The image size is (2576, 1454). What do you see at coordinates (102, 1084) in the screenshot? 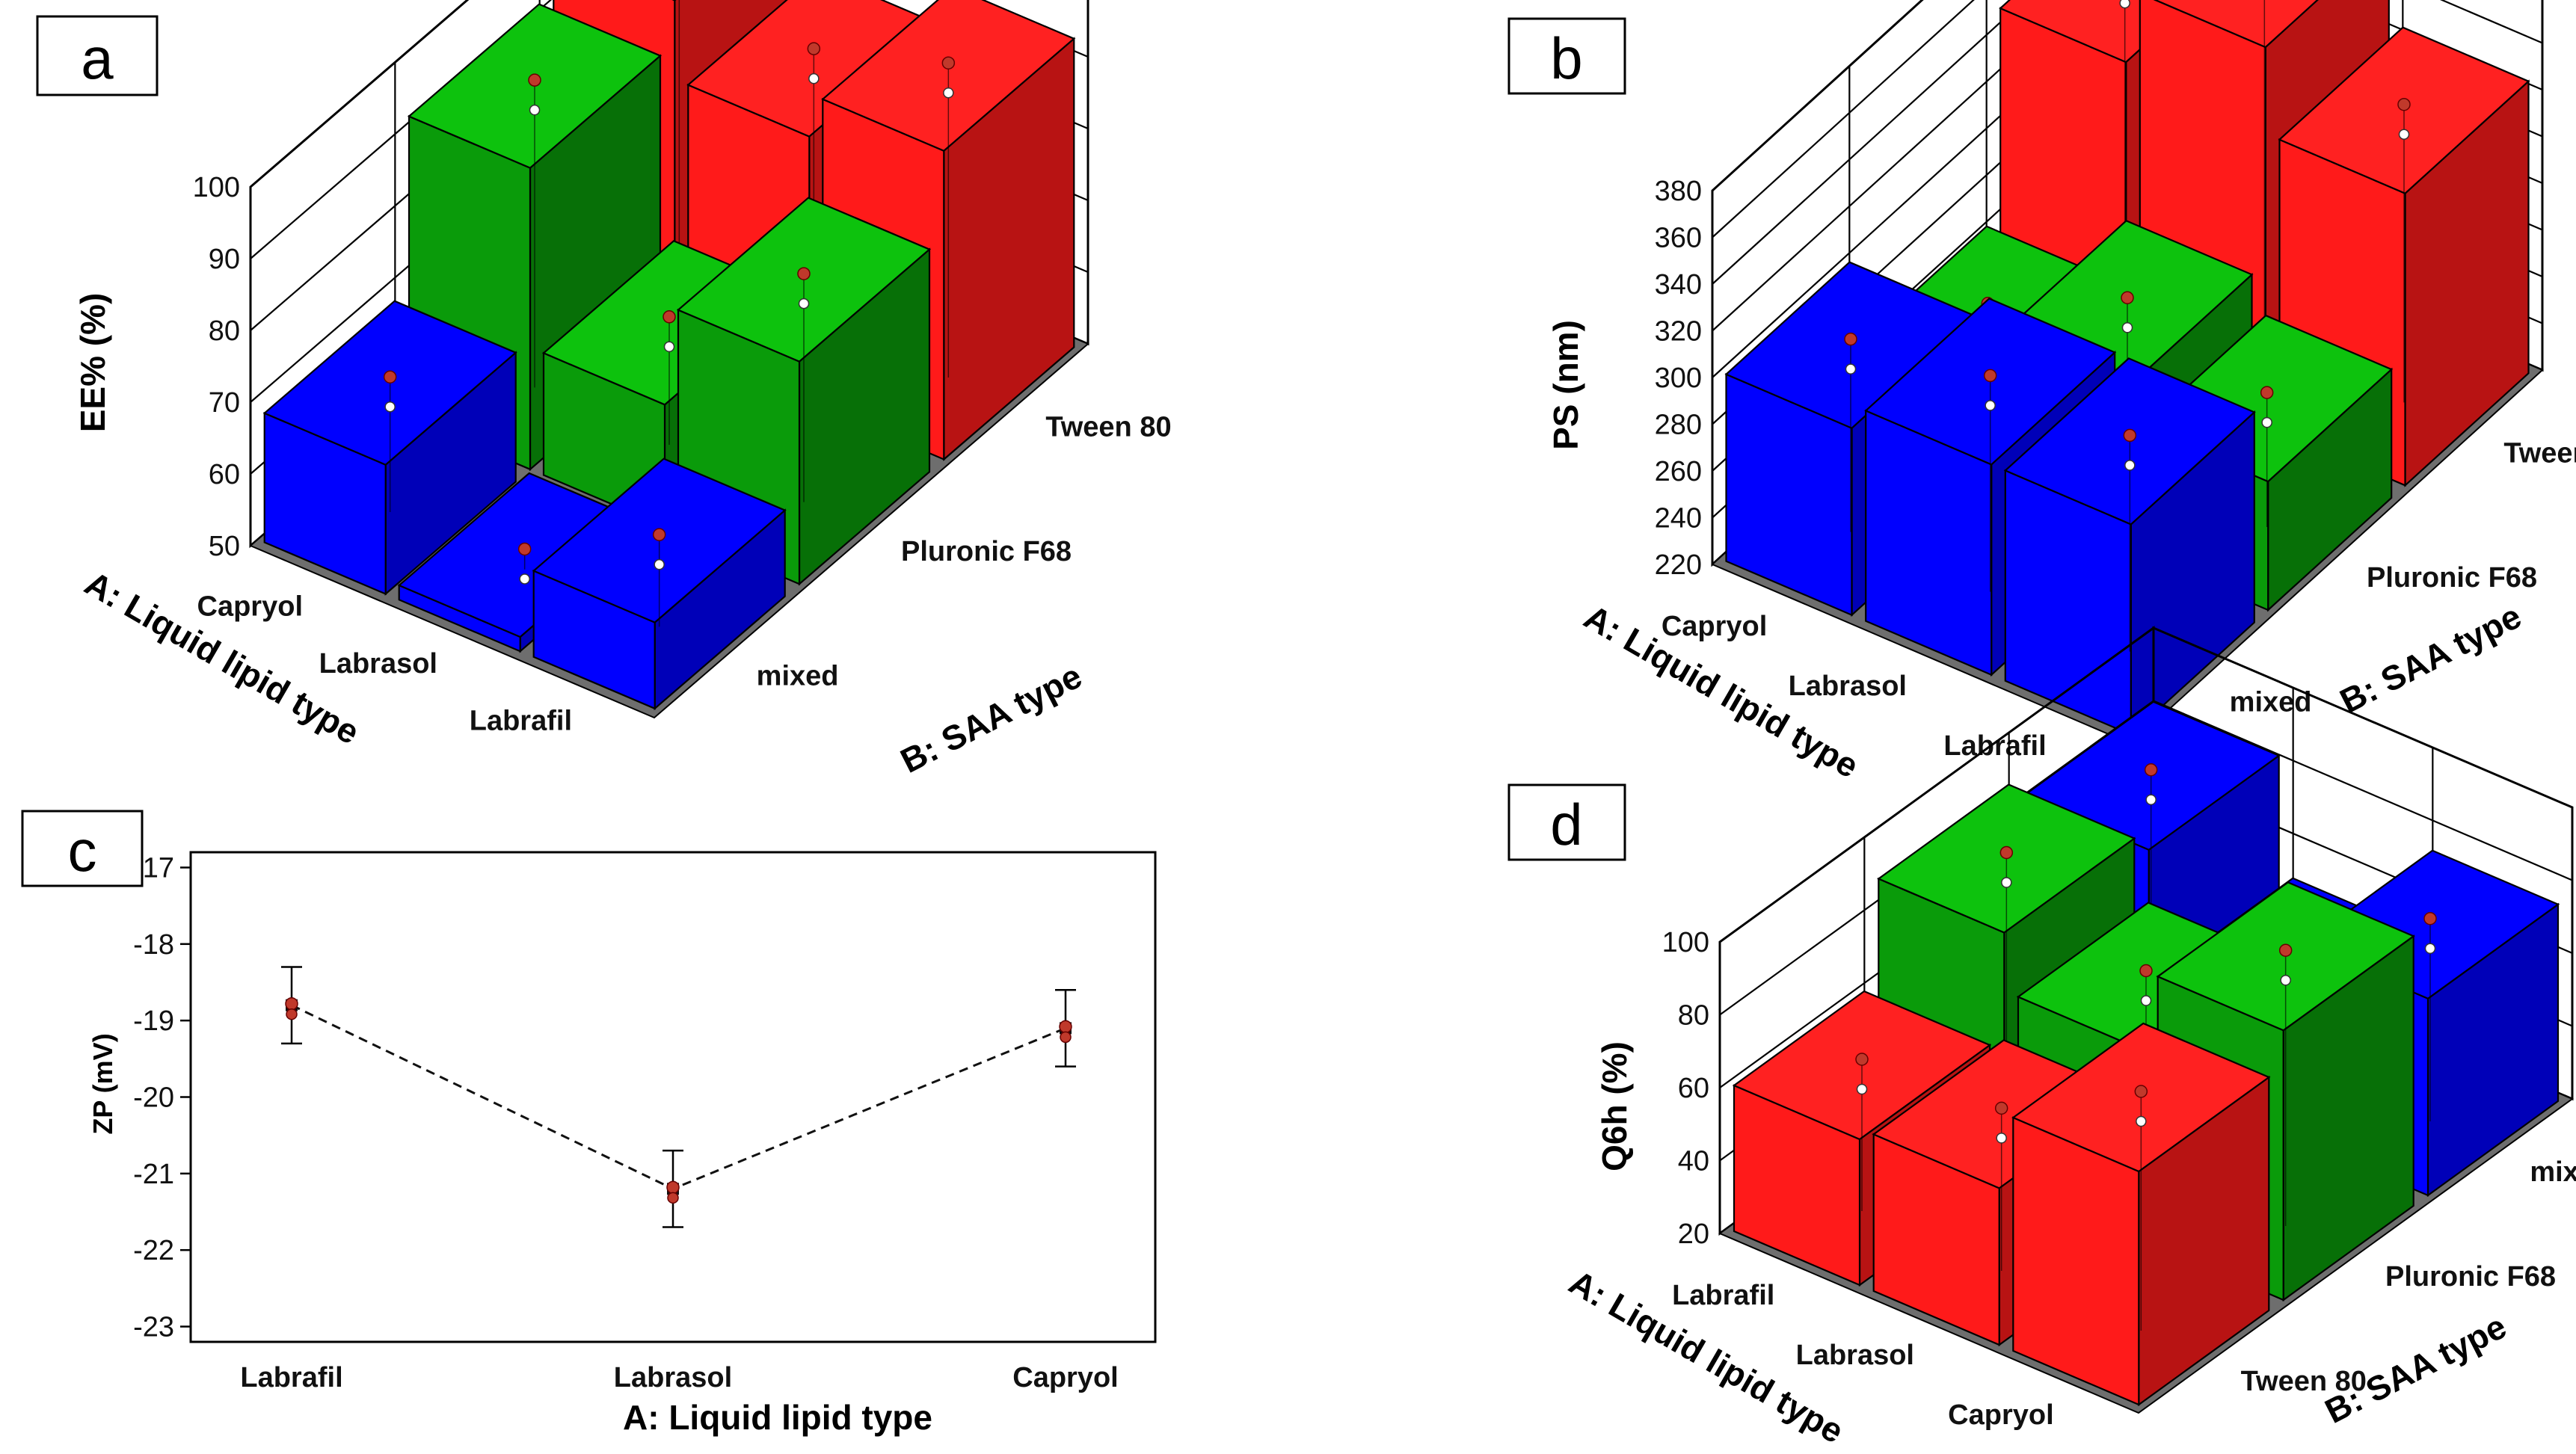
I see `panel-c-ylabel: ZP (mV)` at bounding box center [102, 1084].